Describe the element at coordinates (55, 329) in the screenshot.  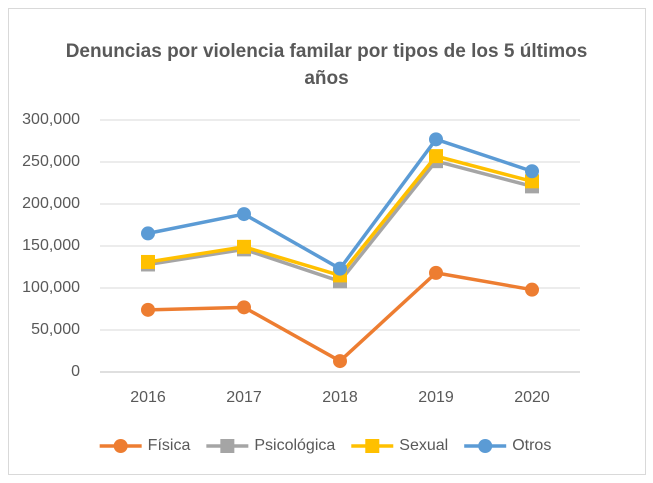
I see `y-tick-label: 50,000` at that location.